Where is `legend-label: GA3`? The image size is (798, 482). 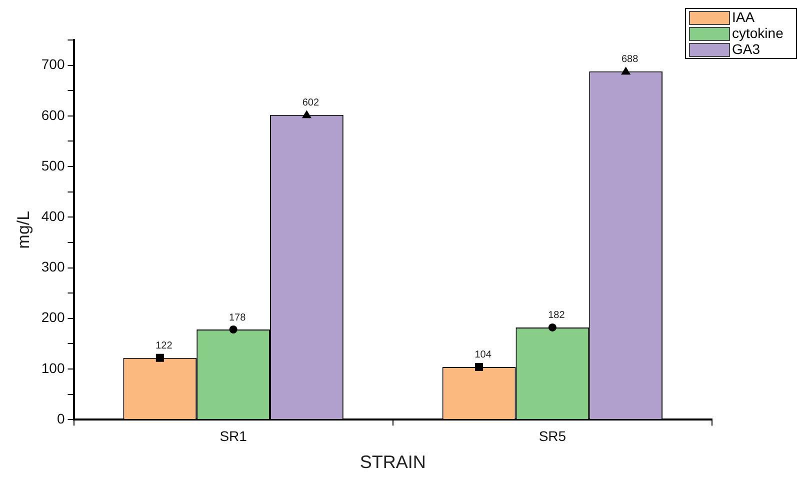 legend-label: GA3 is located at coordinates (746, 48).